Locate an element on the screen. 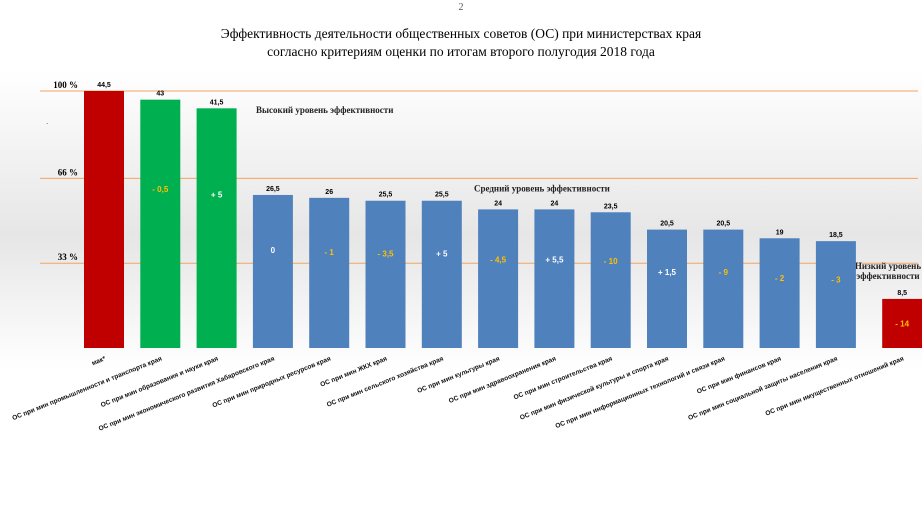 This screenshot has width=922, height=520. bar-change-label: - 0,5 is located at coordinates (160, 189).